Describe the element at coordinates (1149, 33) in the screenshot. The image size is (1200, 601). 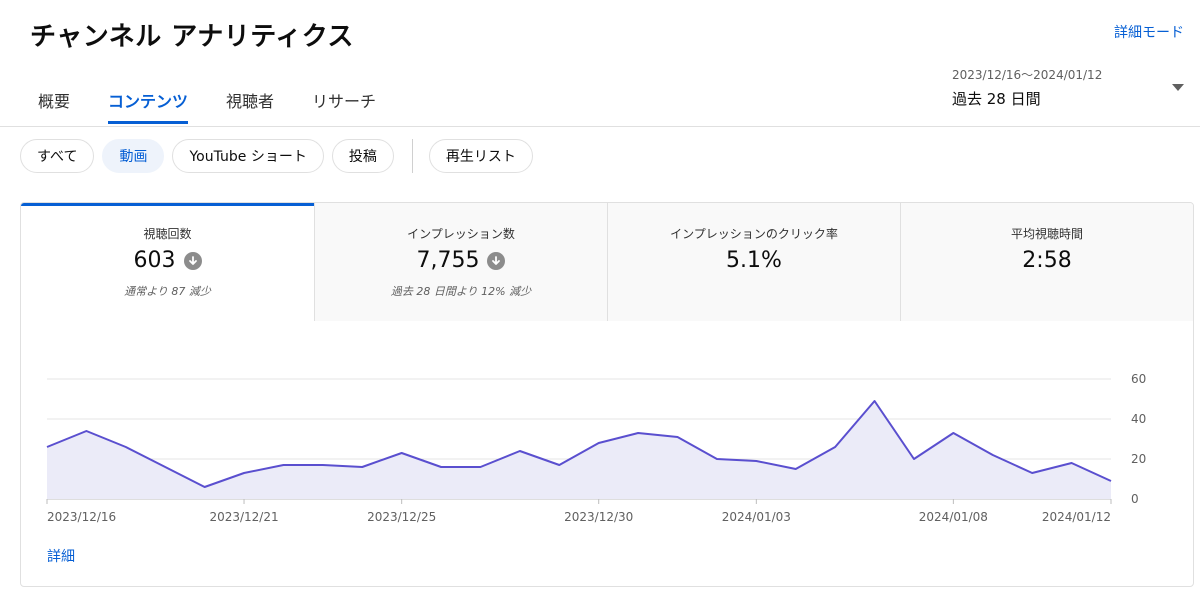
I see `advanced-mode-link: 詳細モード` at that location.